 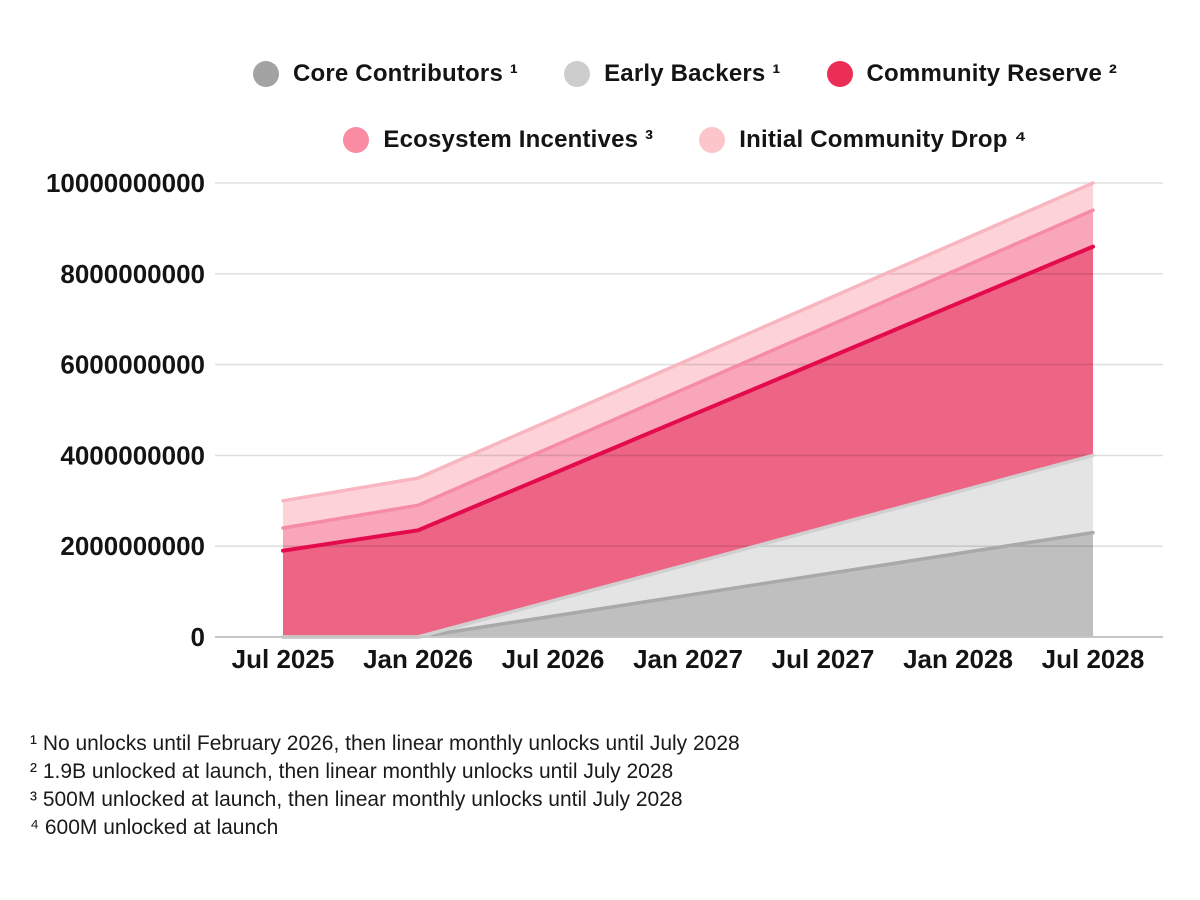 What do you see at coordinates (577, 74) in the screenshot?
I see `legend-swatch-early_backers` at bounding box center [577, 74].